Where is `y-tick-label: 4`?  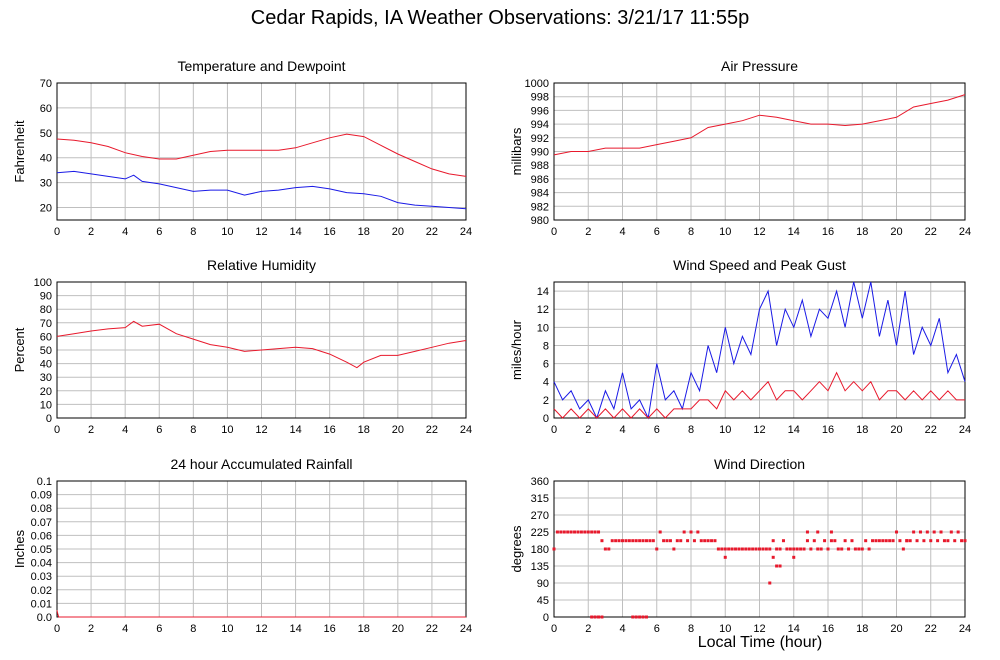 y-tick-label: 4 is located at coordinates (546, 383).